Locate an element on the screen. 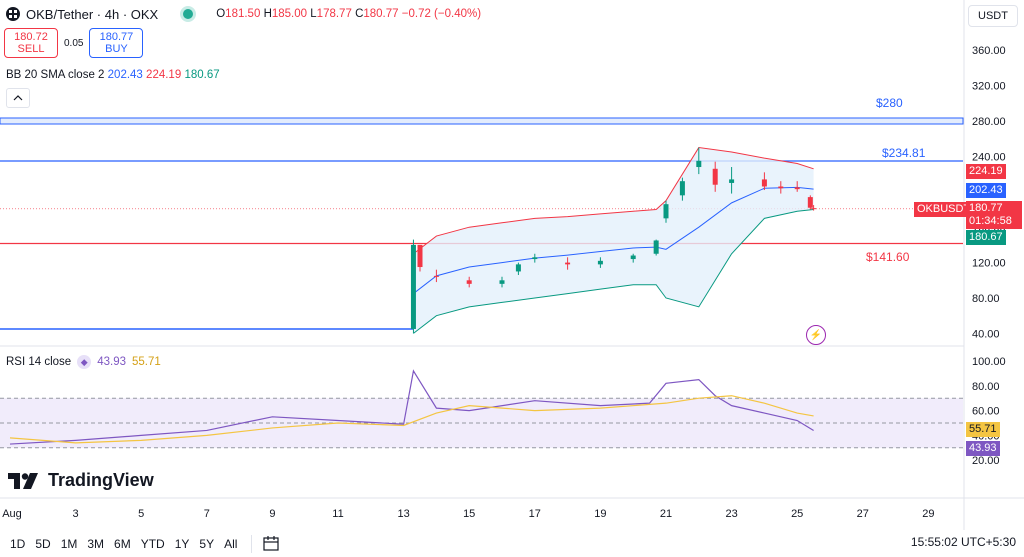 The width and height of the screenshot is (1024, 557). bb-legend: BB 20 SMA close 2 202.43 224.19 180.67 is located at coordinates (113, 75).